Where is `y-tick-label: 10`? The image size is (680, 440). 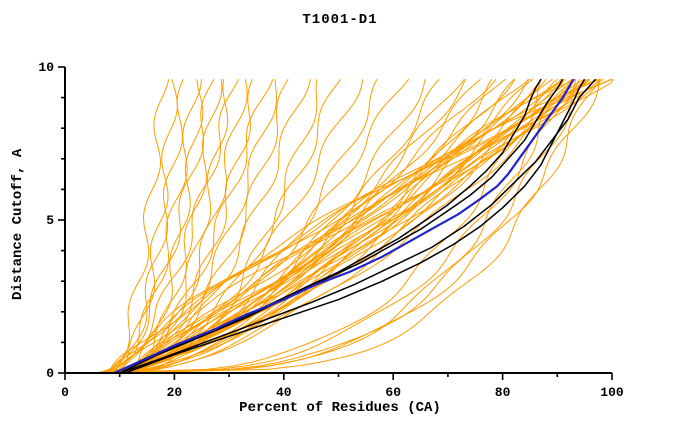 y-tick-label: 10 is located at coordinates (46, 67).